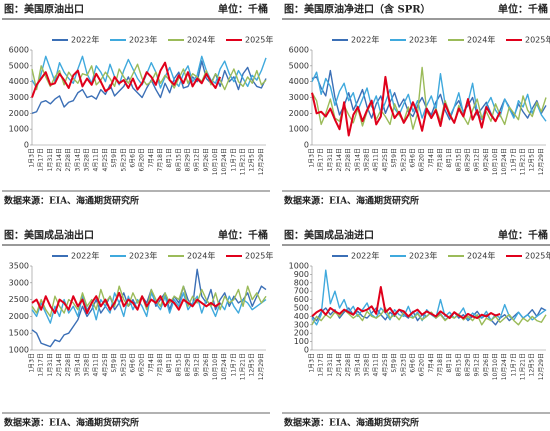 This screenshot has height=431, width=550. I want to click on y-tick-label: 3500, so click(19, 266).